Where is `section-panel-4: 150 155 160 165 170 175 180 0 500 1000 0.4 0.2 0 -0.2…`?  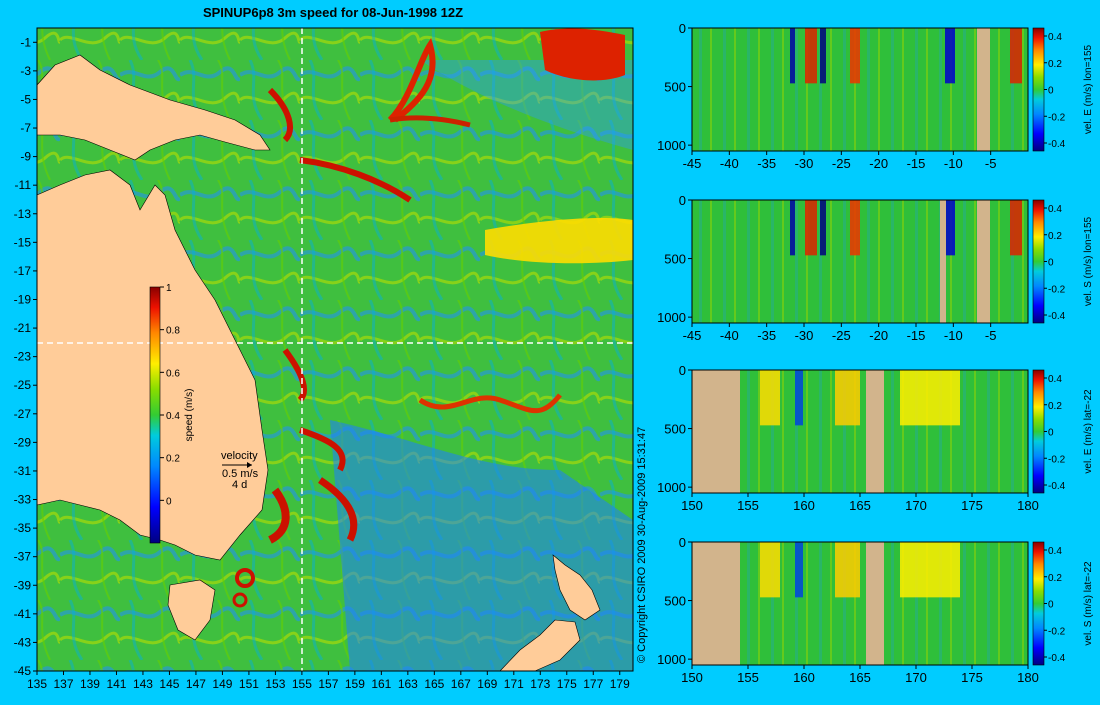 section-panel-4: 150 155 160 165 170 175 180 0 500 1000 0.4 0.2 0 -0.2… is located at coordinates (875, 610).